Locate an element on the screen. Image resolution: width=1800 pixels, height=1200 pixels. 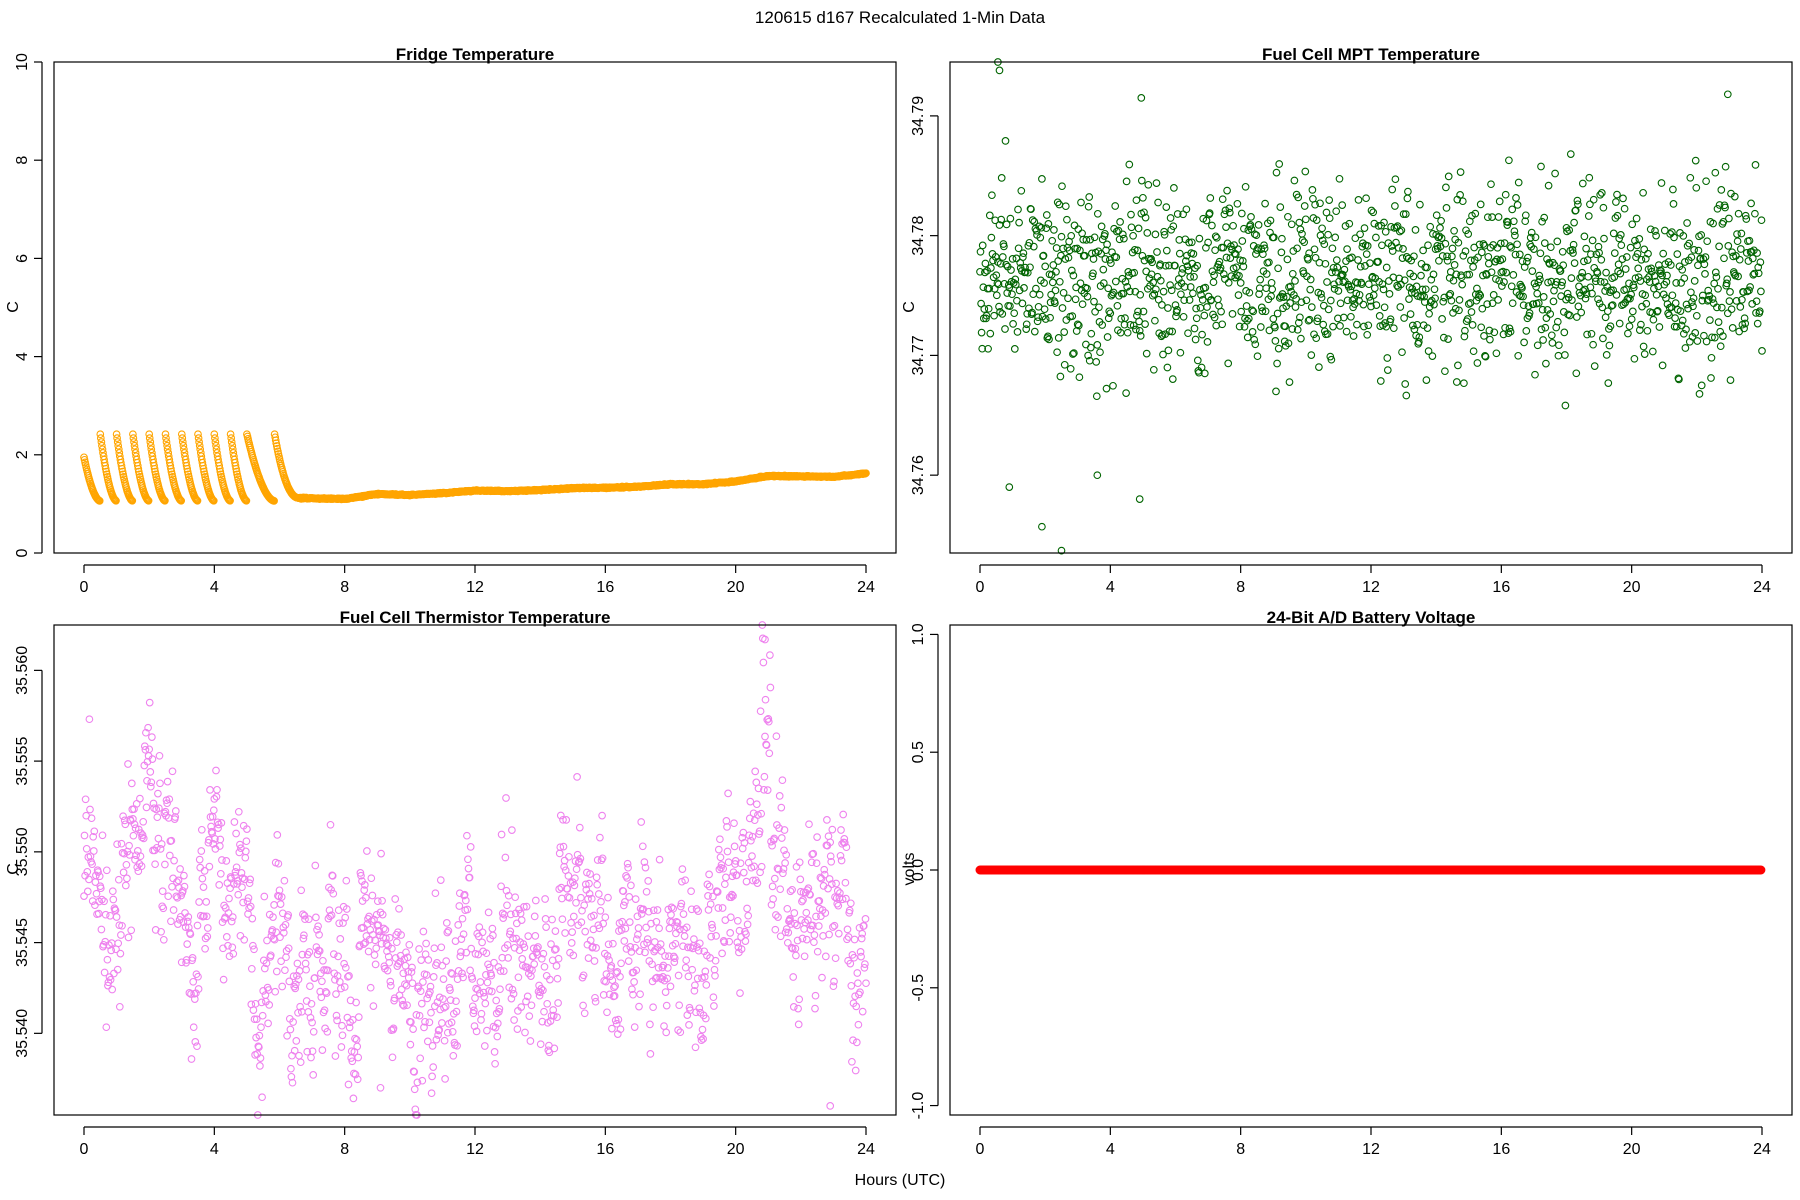
x-tick-label: 12 is located at coordinates (475, 1149).